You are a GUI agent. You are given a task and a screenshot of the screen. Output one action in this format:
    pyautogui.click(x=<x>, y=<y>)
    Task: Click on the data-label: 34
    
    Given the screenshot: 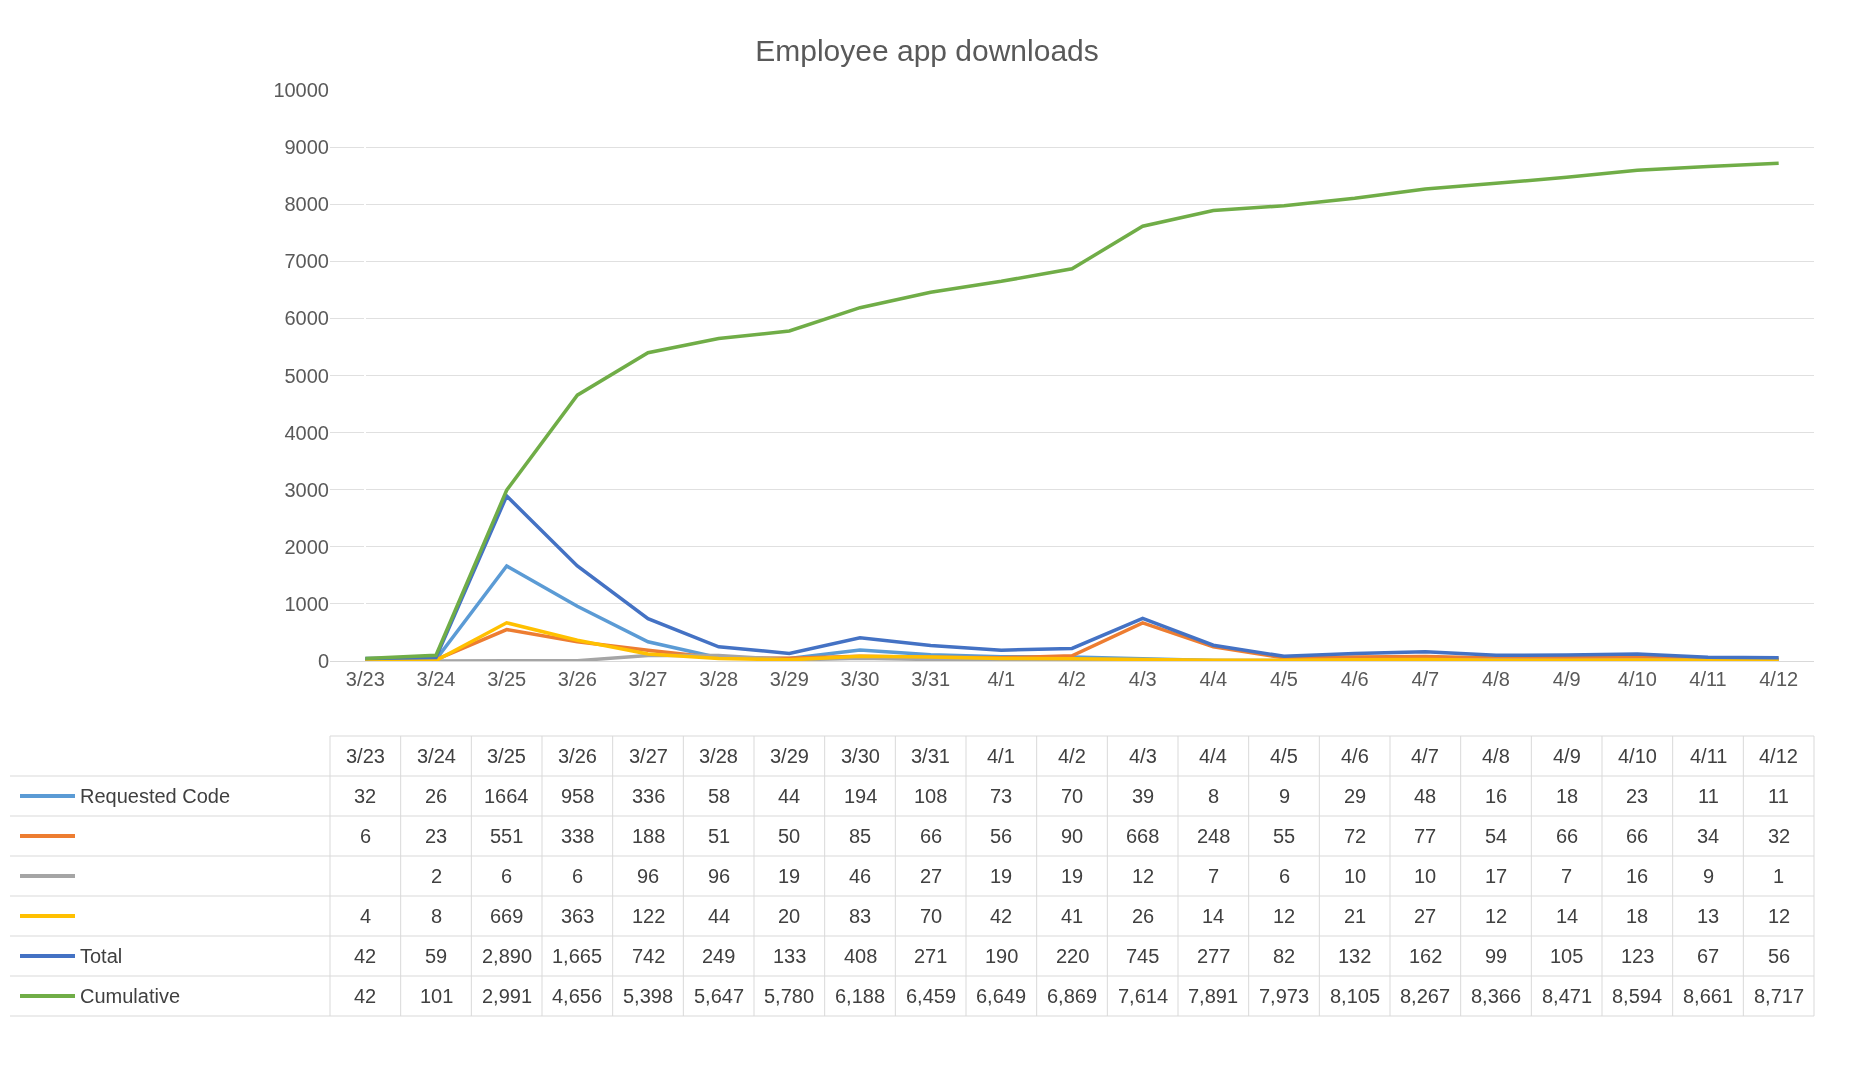 What is the action you would take?
    pyautogui.click(x=1708, y=836)
    